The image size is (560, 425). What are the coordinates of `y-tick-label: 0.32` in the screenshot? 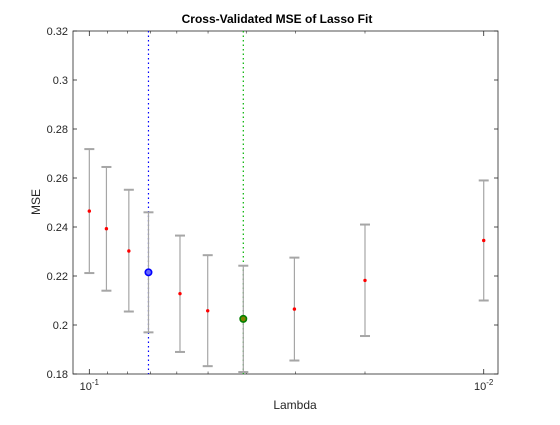 It's located at (57, 32).